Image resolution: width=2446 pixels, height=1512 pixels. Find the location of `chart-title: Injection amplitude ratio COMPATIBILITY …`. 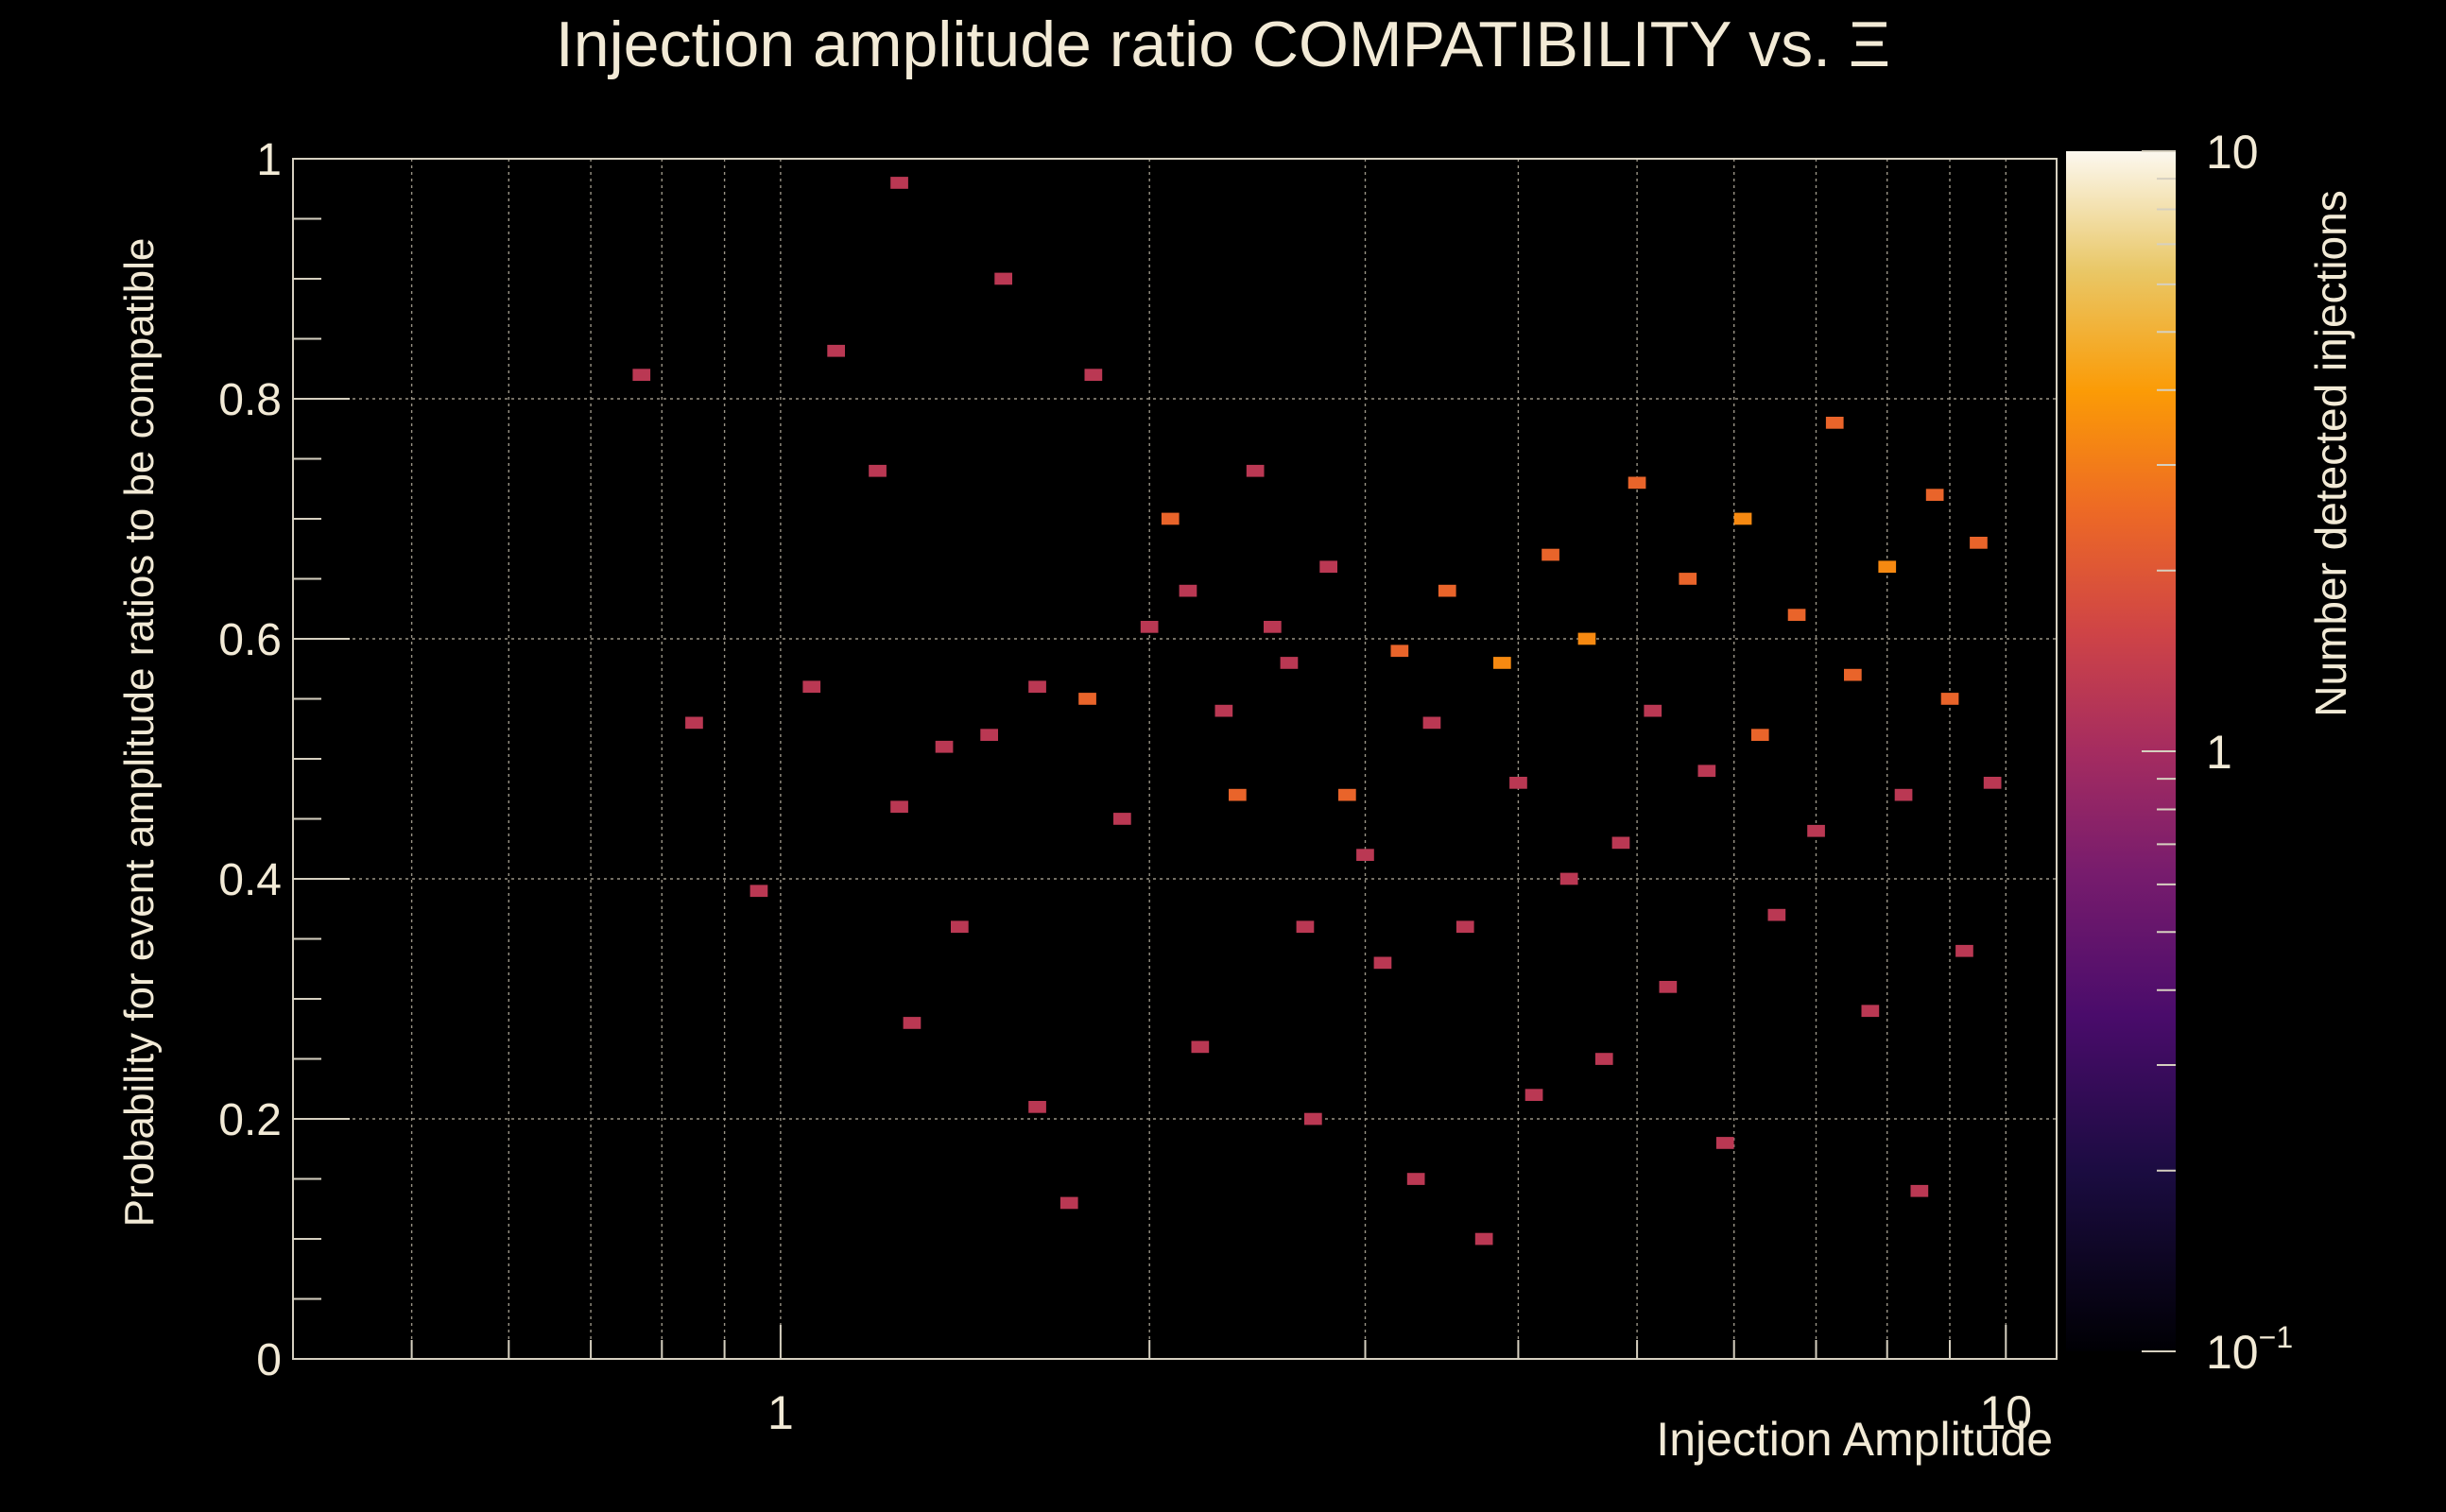

chart-title: Injection amplitude ratio COMPATIBILITY … is located at coordinates (1223, 44).